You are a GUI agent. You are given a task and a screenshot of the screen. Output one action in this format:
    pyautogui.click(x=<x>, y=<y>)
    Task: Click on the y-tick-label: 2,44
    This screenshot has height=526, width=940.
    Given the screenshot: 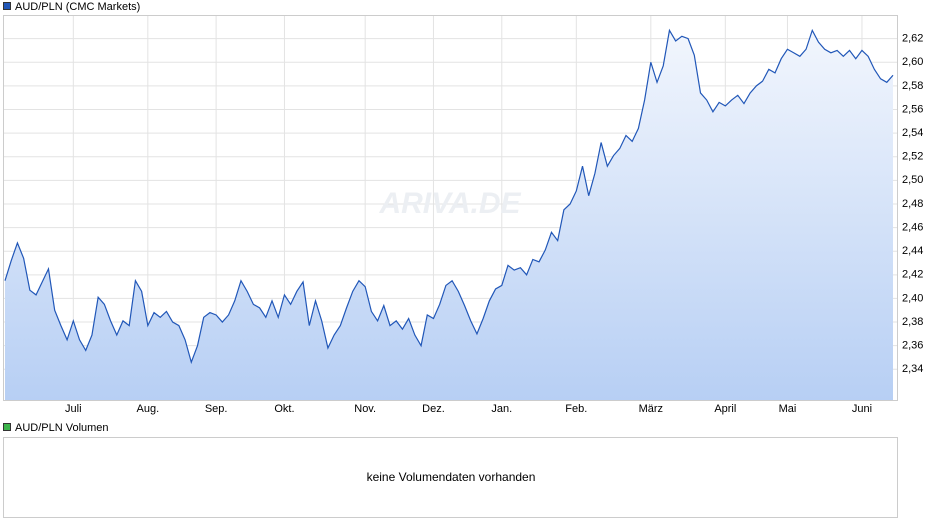 What is the action you would take?
    pyautogui.click(x=912, y=251)
    